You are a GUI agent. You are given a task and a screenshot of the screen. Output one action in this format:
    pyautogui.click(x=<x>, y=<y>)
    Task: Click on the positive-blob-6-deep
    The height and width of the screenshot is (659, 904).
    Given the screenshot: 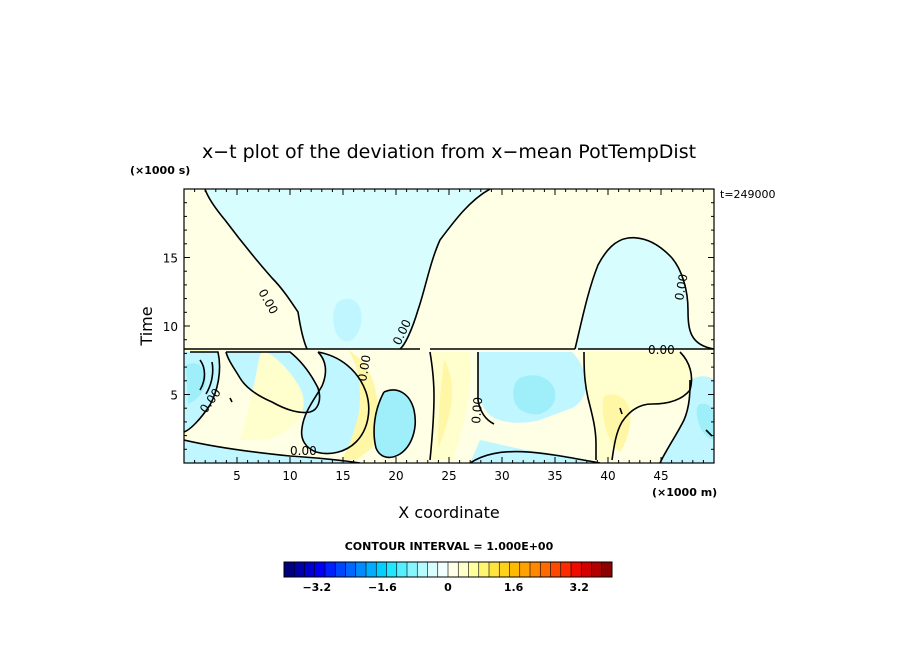 What is the action you would take?
    pyautogui.click(x=616, y=423)
    